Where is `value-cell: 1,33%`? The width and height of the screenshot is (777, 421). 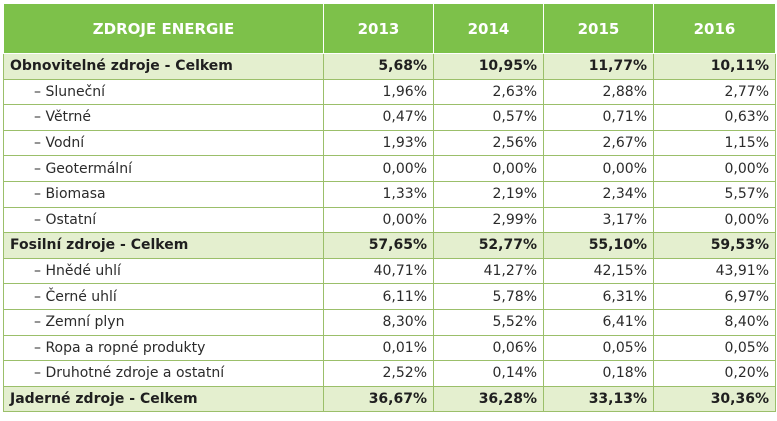 value-cell: 1,33% is located at coordinates (378, 194).